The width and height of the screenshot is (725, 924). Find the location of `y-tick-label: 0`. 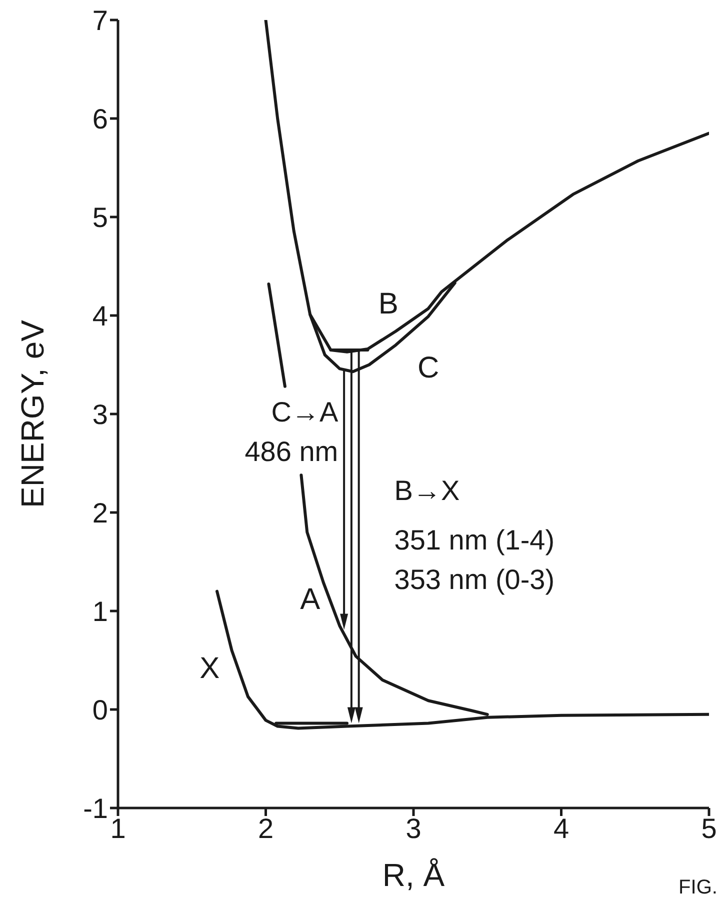

y-tick-label: 0 is located at coordinates (100, 710).